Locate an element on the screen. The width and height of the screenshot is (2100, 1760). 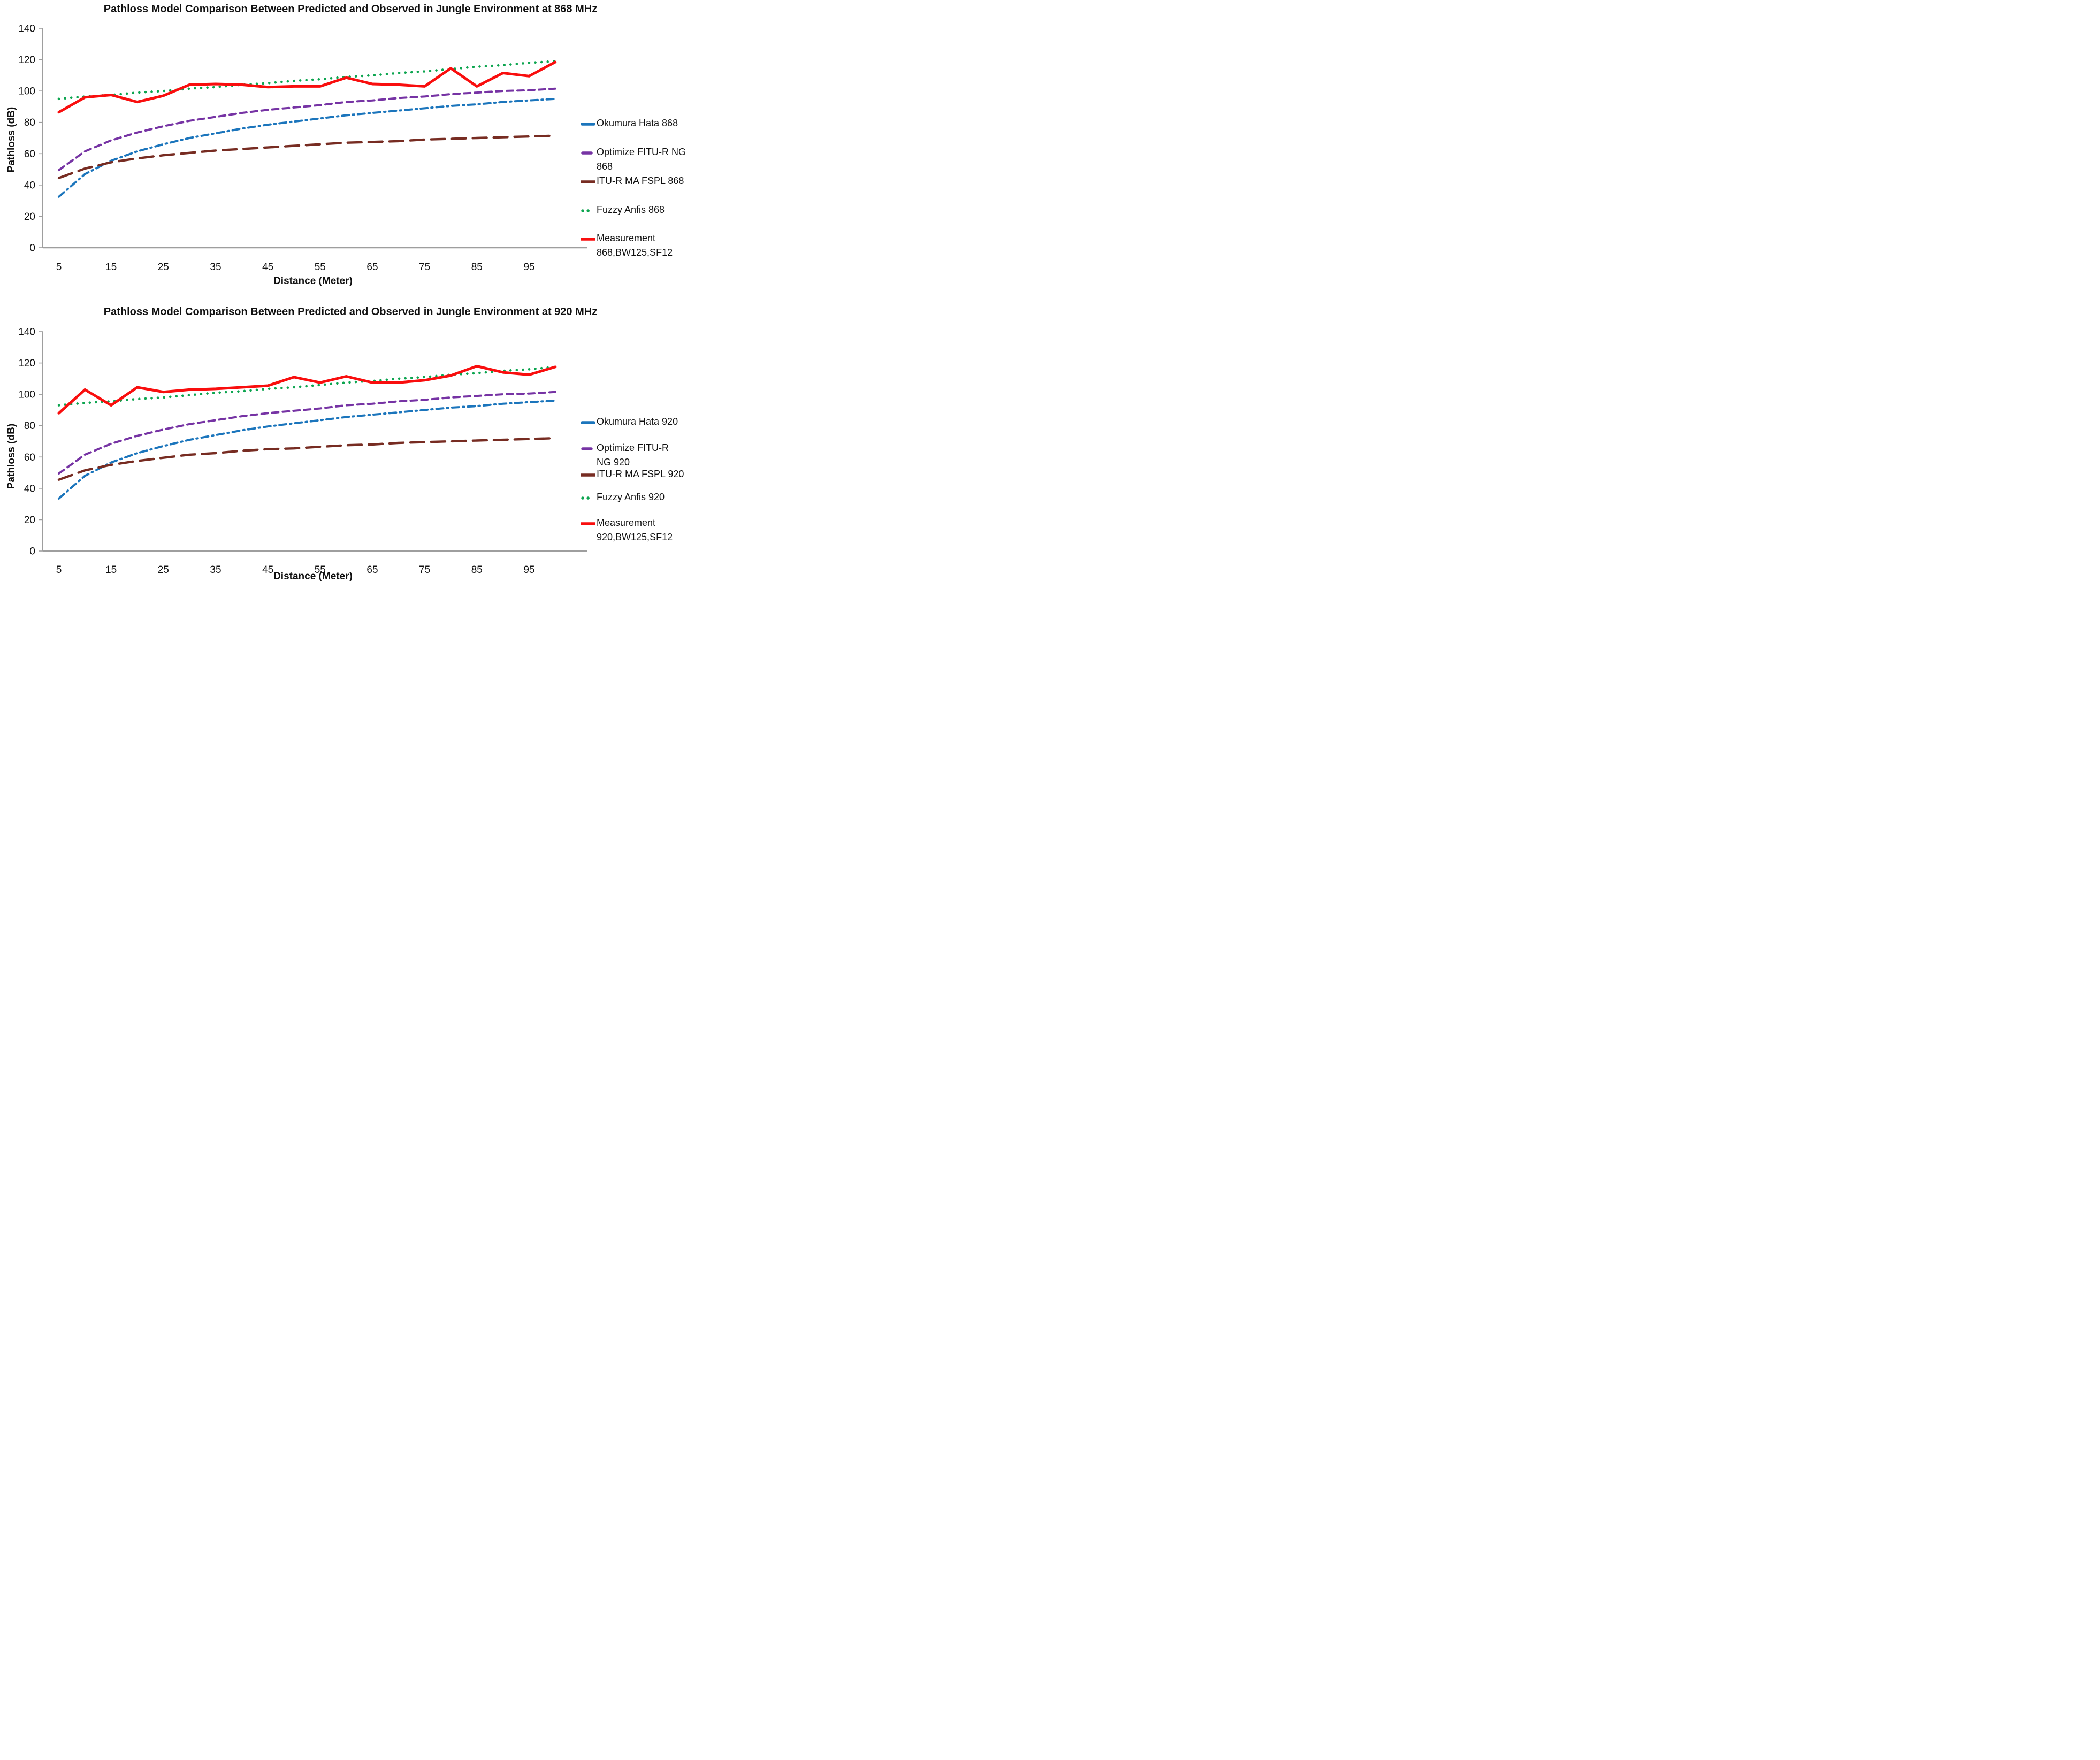
legend-label-line: Fuzzy Anfis 868 is located at coordinates (631, 209).